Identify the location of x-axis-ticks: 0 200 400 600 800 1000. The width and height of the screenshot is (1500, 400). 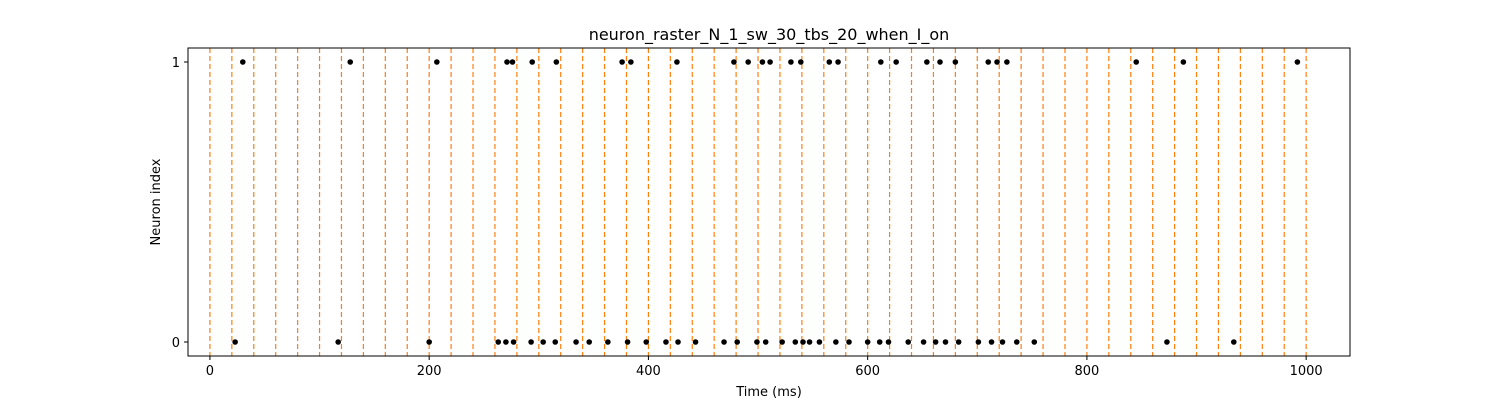
(764, 367).